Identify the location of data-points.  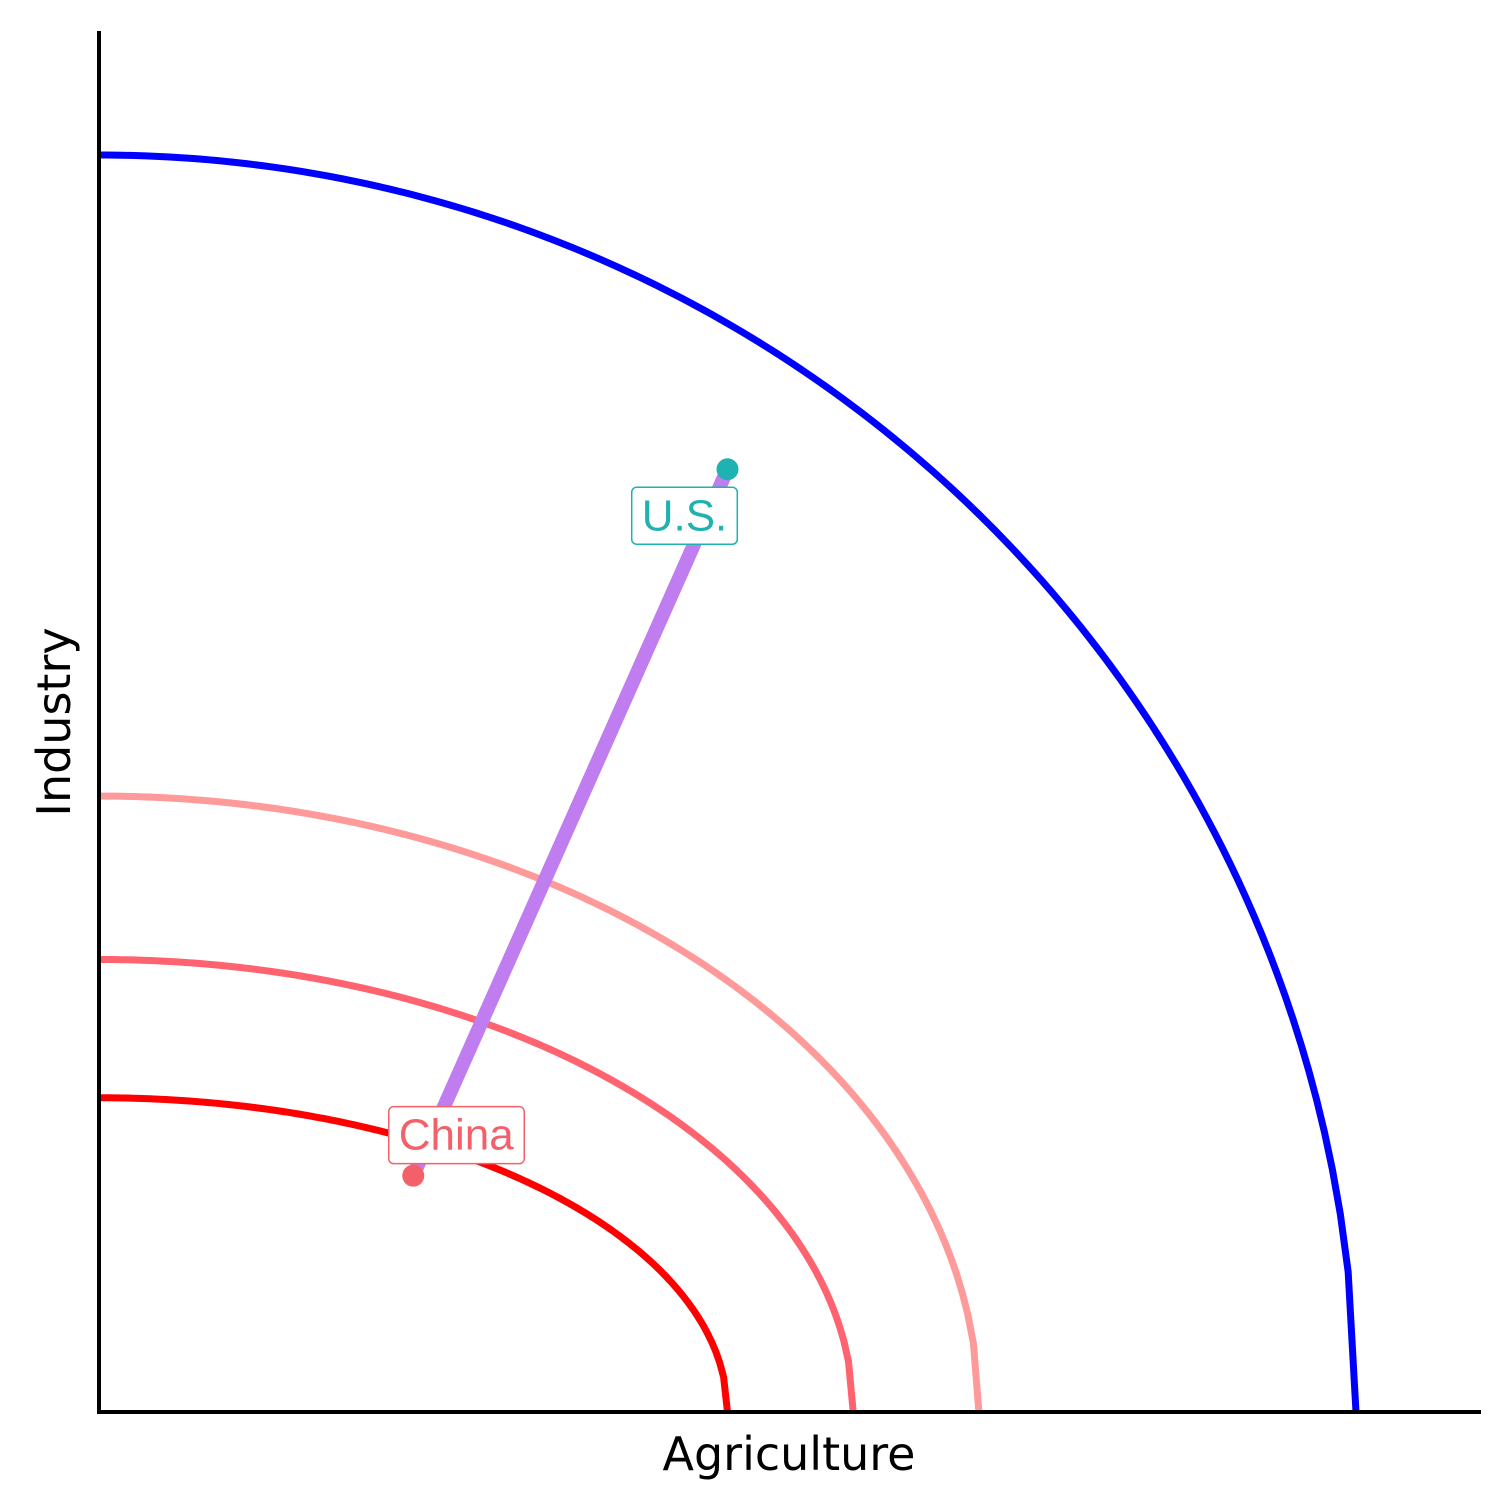
(570, 822).